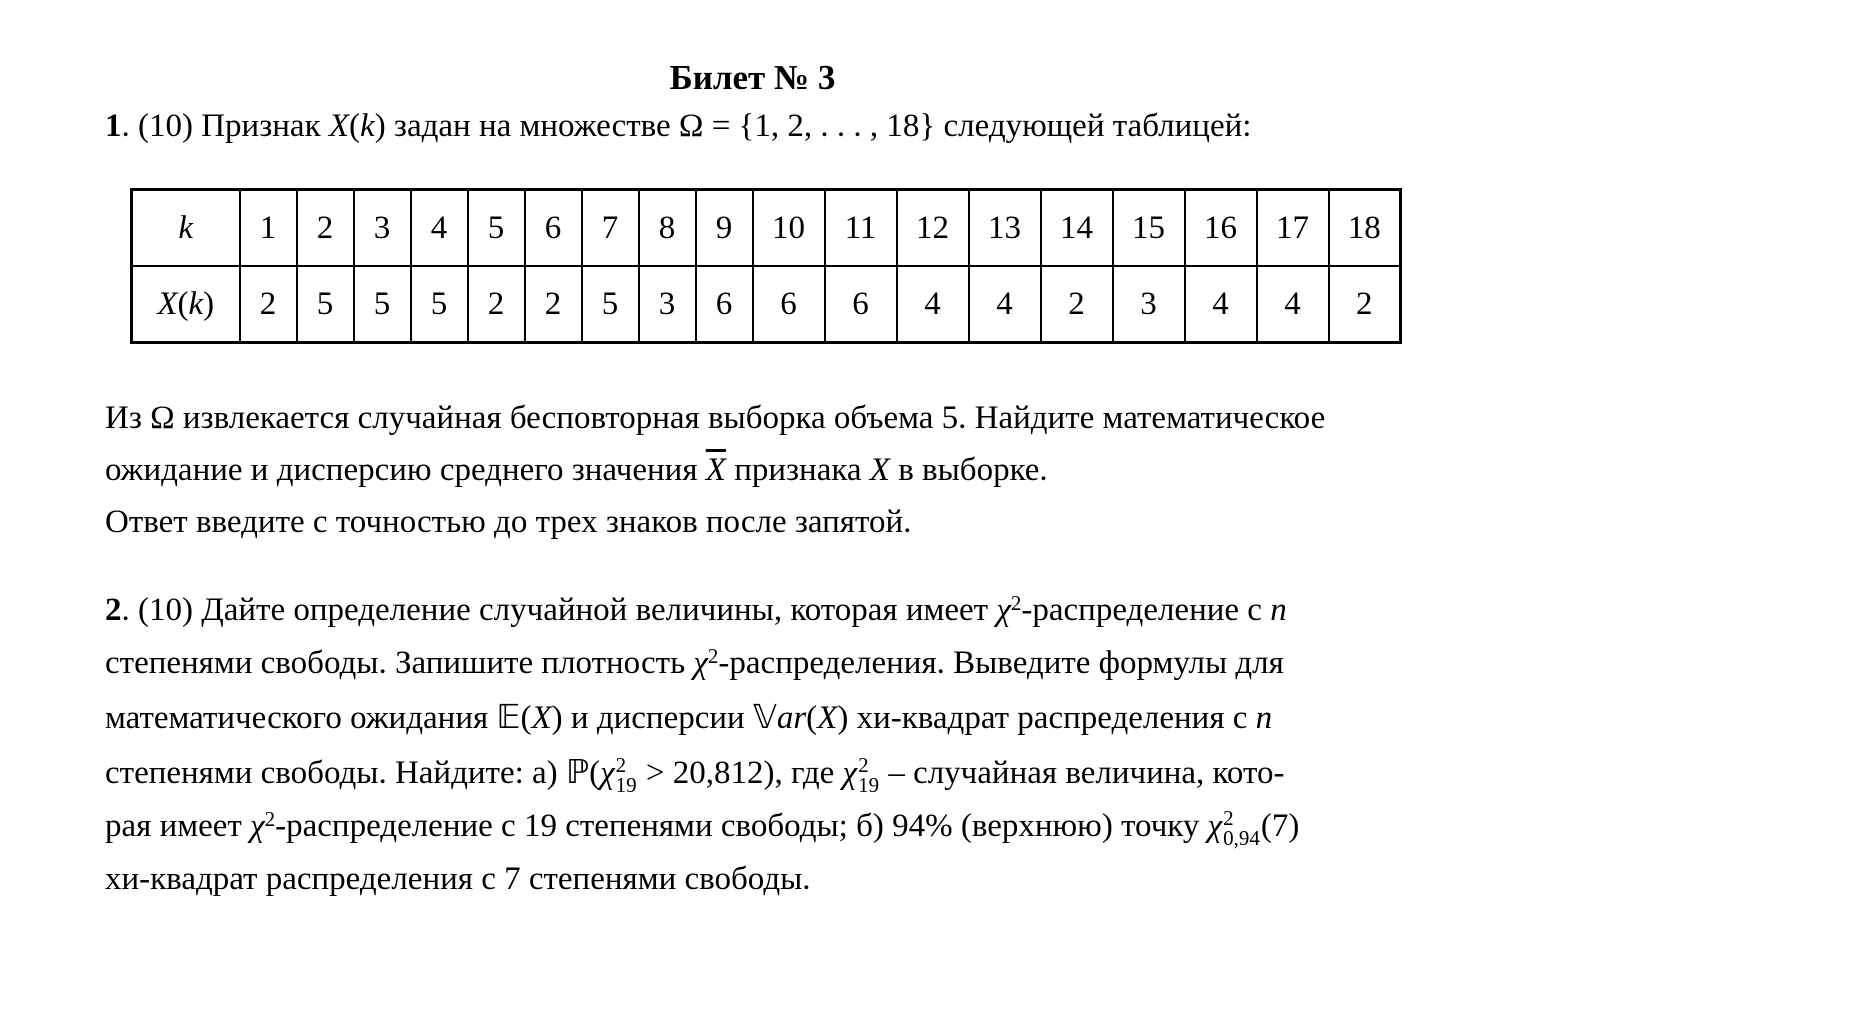 Image resolution: width=1850 pixels, height=1026 pixels. I want to click on table-col-header: 16, so click(1220, 227).